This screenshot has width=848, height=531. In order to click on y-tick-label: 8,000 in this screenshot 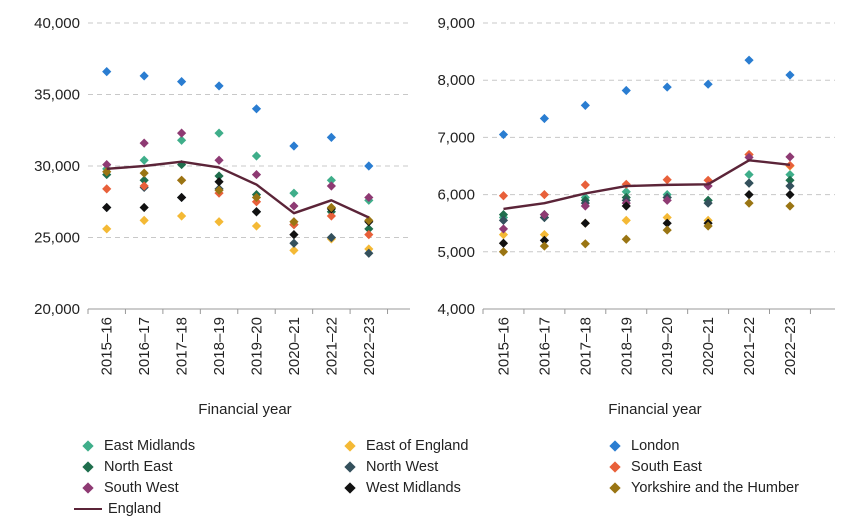, I will do `click(456, 80)`.